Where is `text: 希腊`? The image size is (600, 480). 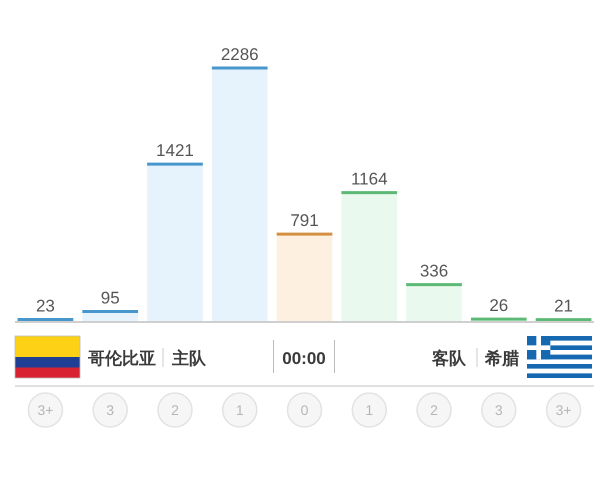 text: 希腊 is located at coordinates (501, 358).